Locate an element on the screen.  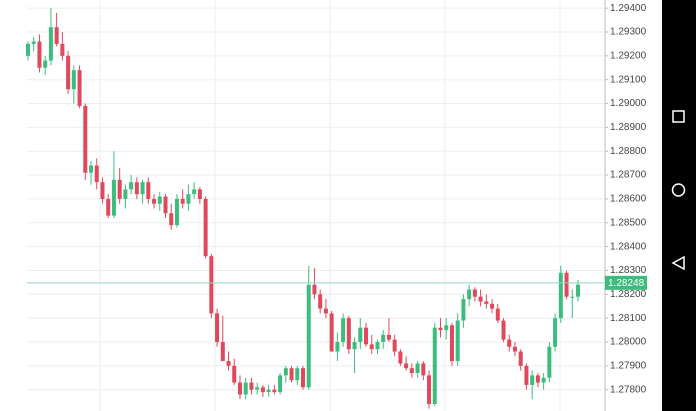
y-tick-label: 1.29000 is located at coordinates (628, 103).